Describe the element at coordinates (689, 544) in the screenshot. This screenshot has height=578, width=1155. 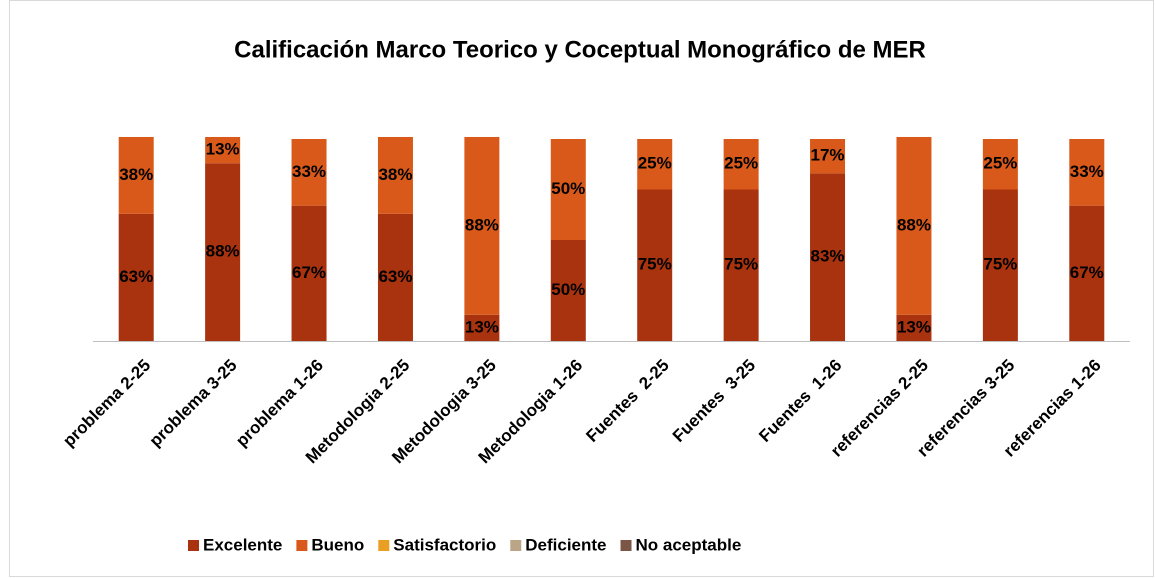
I see `legend-label: No aceptable` at that location.